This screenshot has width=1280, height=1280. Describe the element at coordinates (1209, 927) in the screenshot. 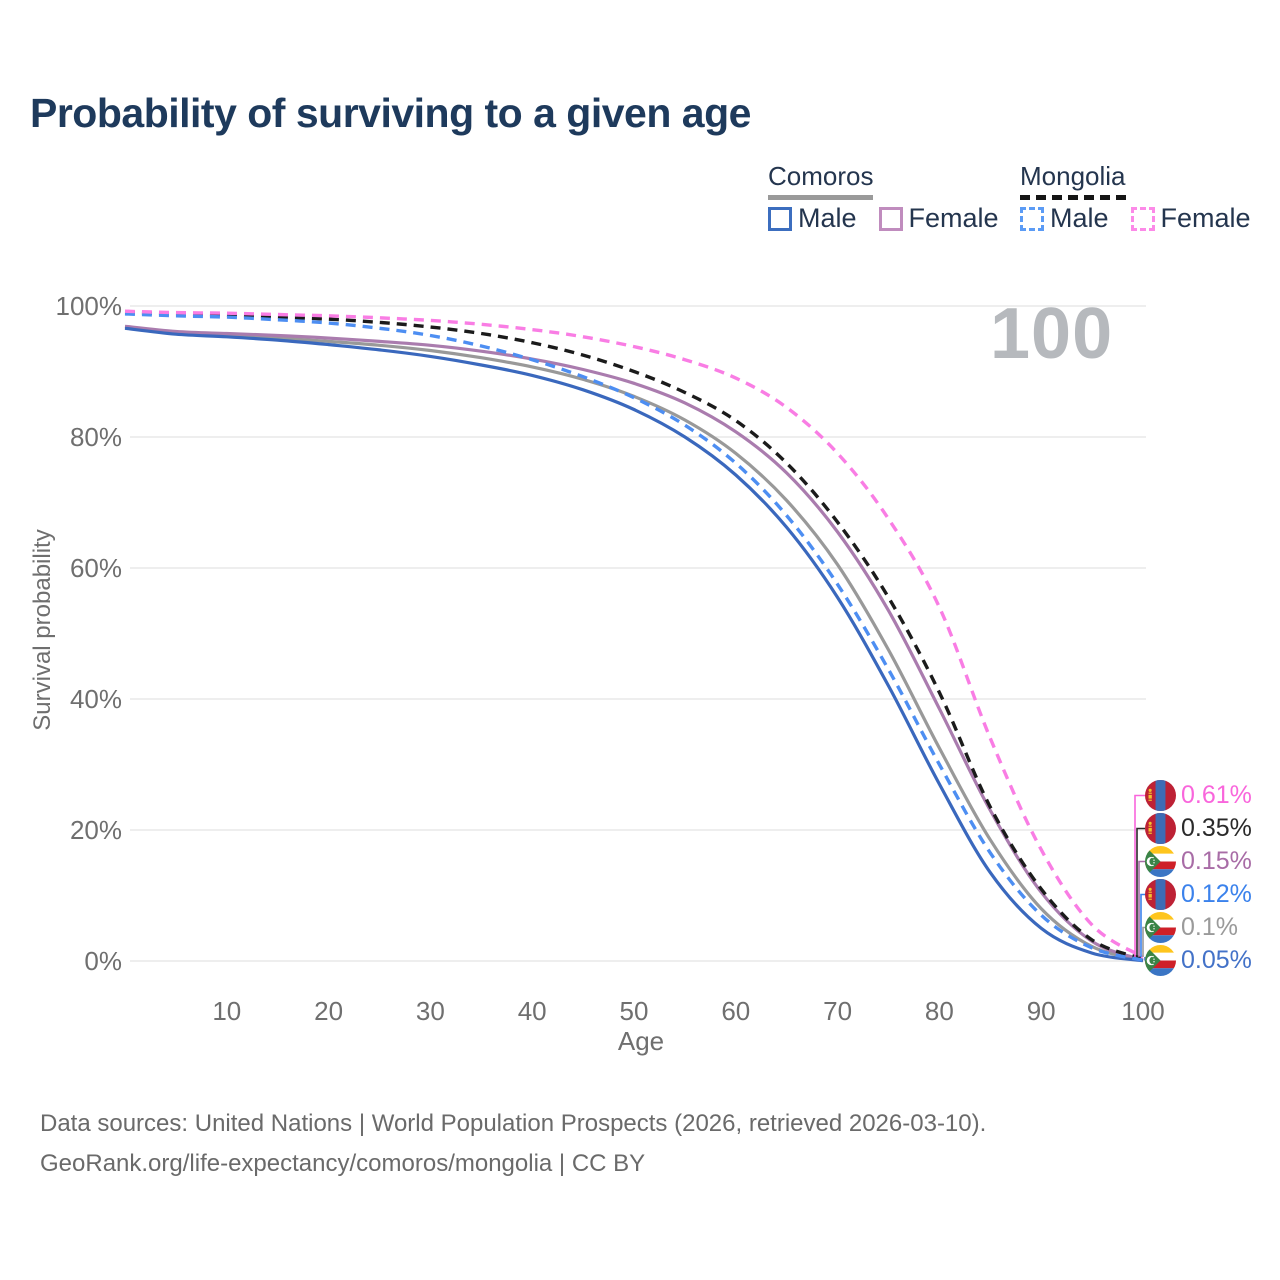

I see `end-label-value: 0.1%` at that location.